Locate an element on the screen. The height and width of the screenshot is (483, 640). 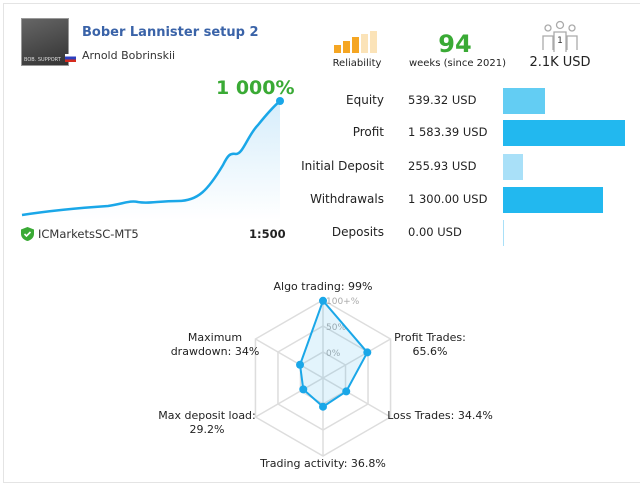
stat-label: Withdrawals is located at coordinates (347, 199).